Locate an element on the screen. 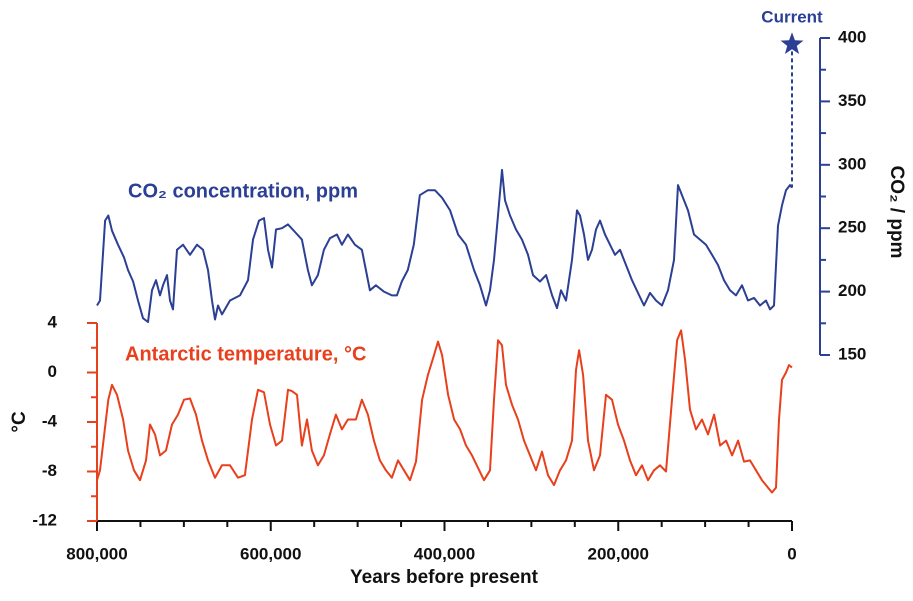  annotation-label: Current is located at coordinates (792, 16).